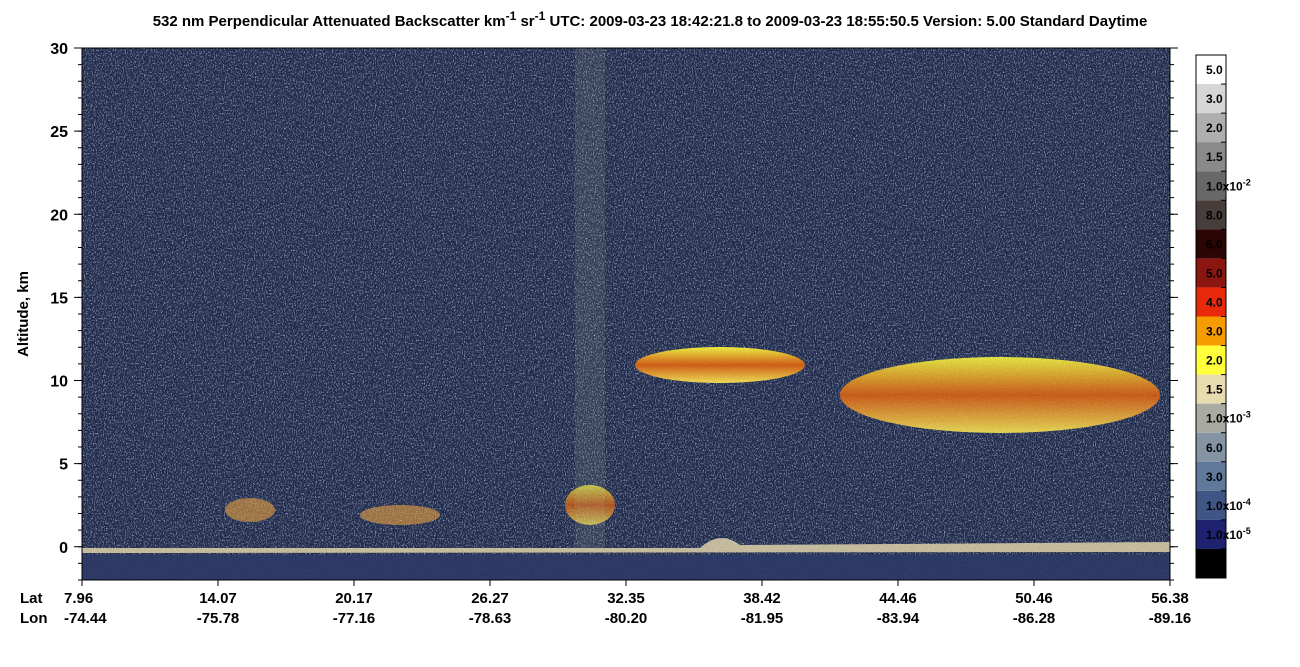 Image resolution: width=1300 pixels, height=667 pixels. I want to click on colorbar-label-text: 4.0, so click(1214, 303).